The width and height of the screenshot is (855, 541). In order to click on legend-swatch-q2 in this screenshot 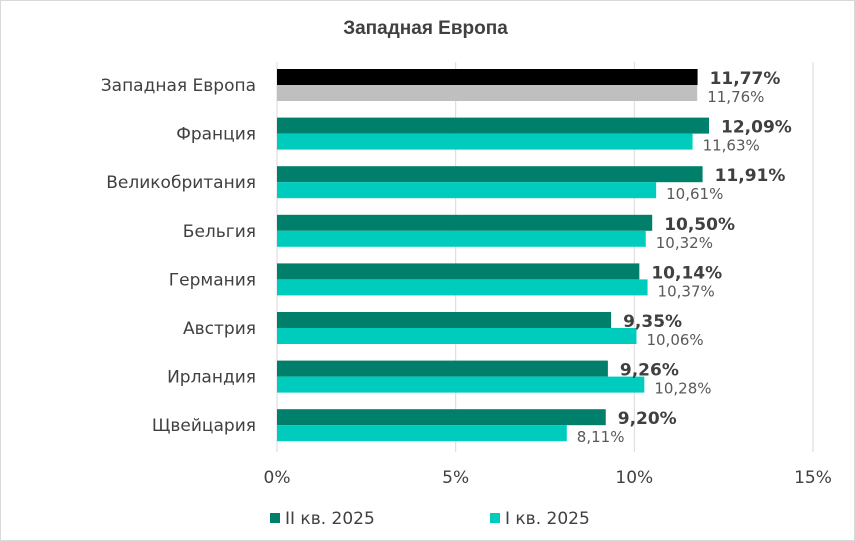, I will do `click(275, 518)`.